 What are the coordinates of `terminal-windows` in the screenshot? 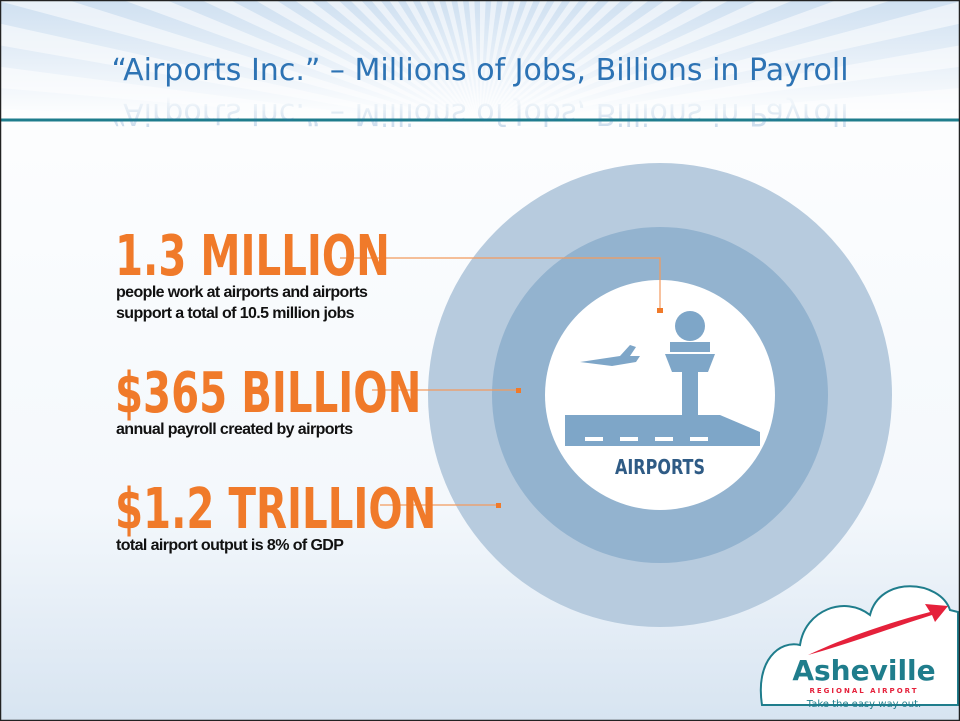 It's located at (646, 439).